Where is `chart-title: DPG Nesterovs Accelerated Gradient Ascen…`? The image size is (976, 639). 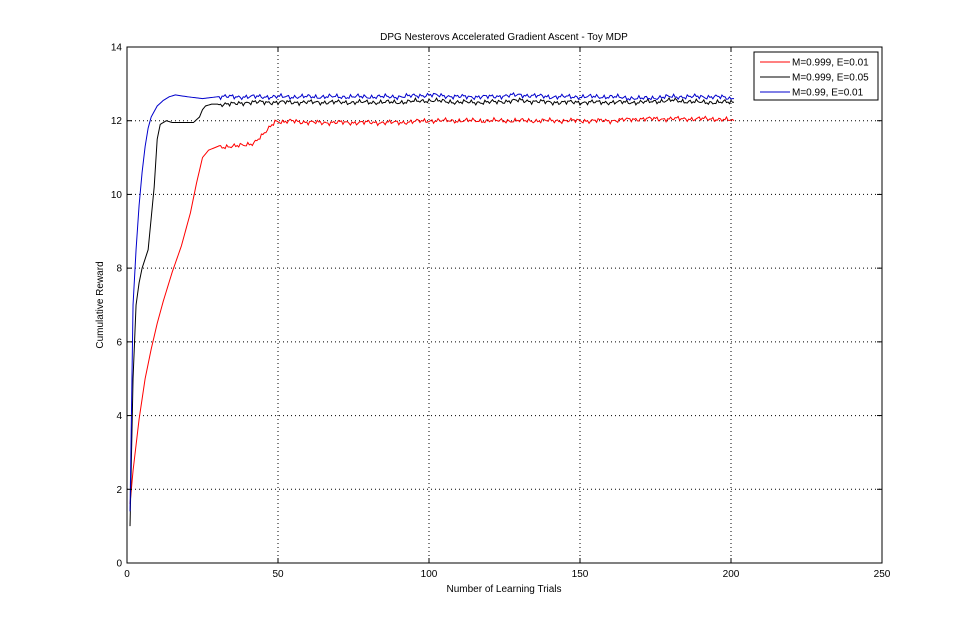
chart-title: DPG Nesterovs Accelerated Gradient Ascen… is located at coordinates (504, 37).